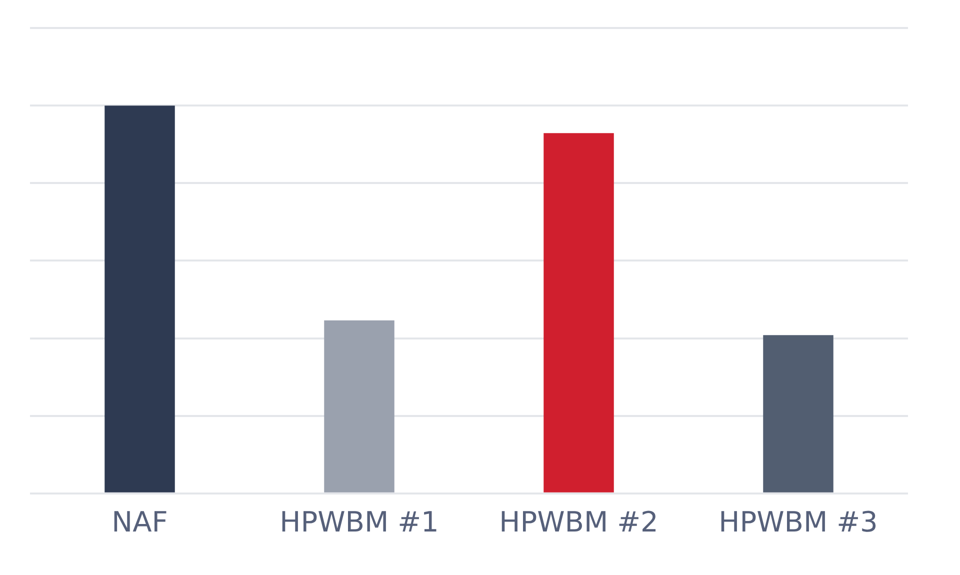  Describe the element at coordinates (578, 521) in the screenshot. I see `x-tick-label: HPWBM #2` at that location.